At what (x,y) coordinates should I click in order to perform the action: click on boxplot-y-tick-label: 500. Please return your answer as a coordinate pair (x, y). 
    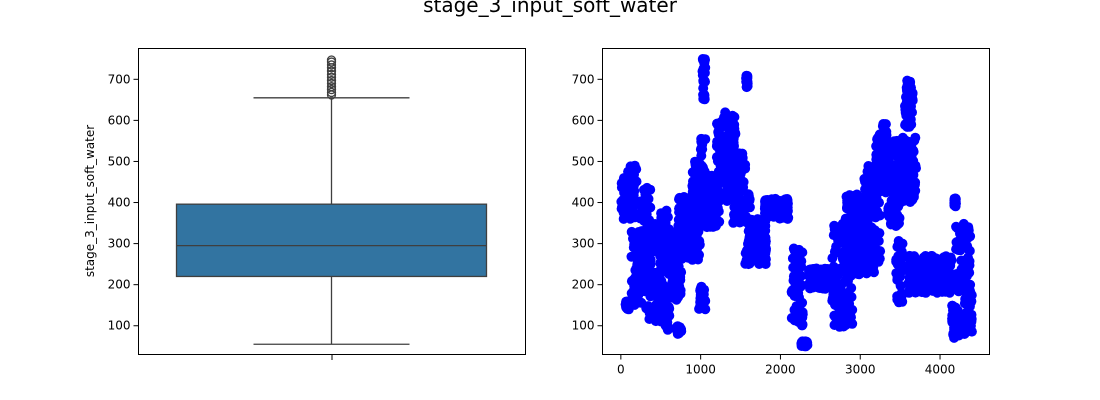
    Looking at the image, I should click on (119, 161).